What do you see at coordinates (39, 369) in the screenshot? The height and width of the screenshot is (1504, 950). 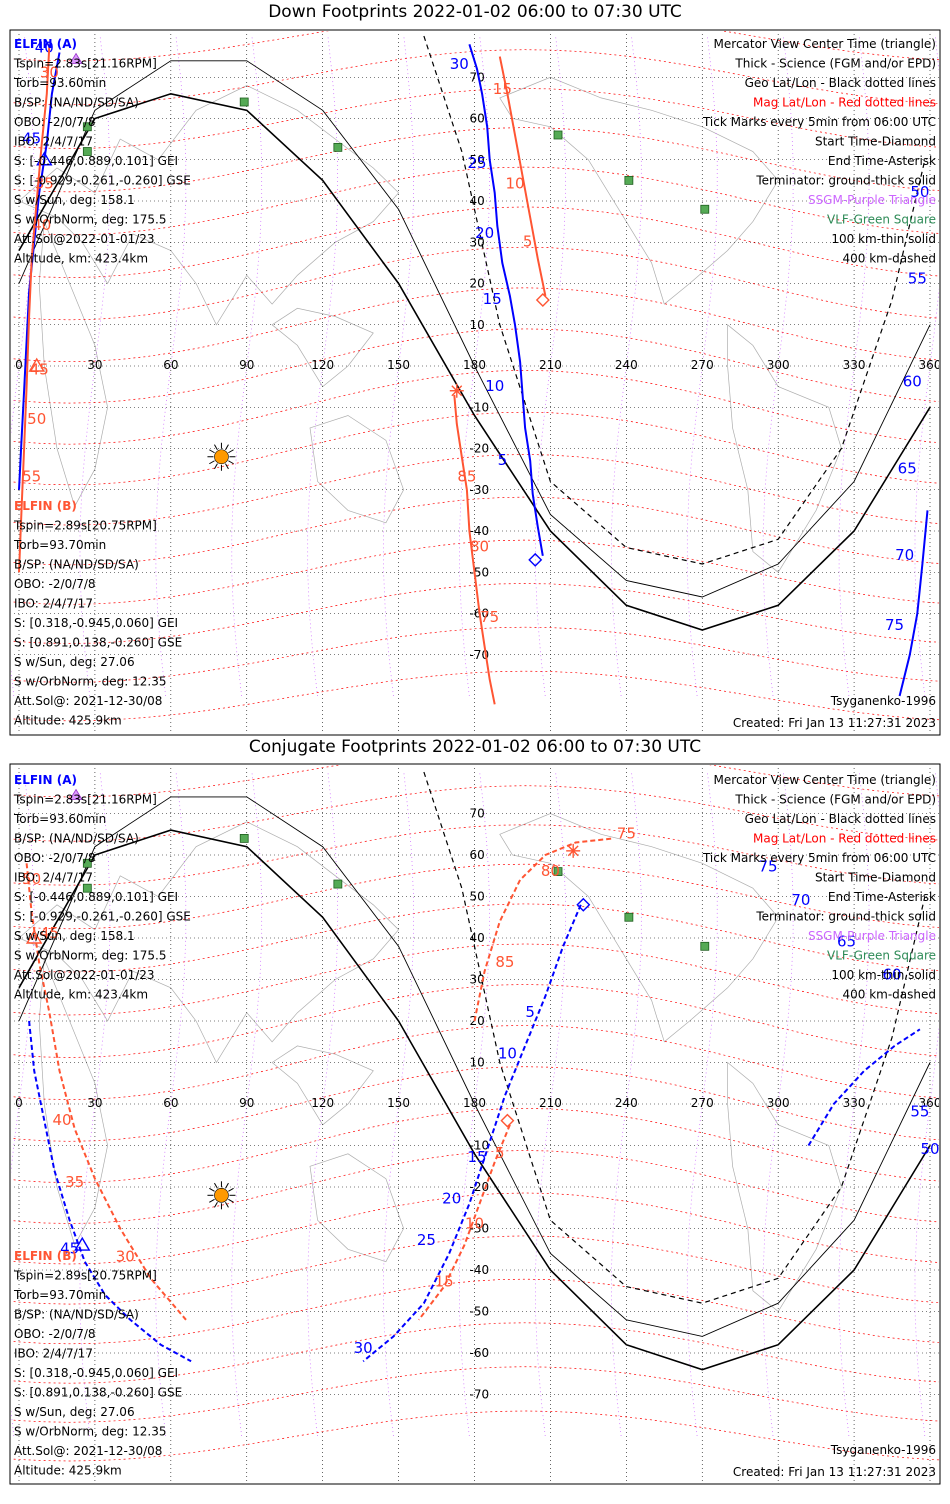 I see `track-time-label: 45` at bounding box center [39, 369].